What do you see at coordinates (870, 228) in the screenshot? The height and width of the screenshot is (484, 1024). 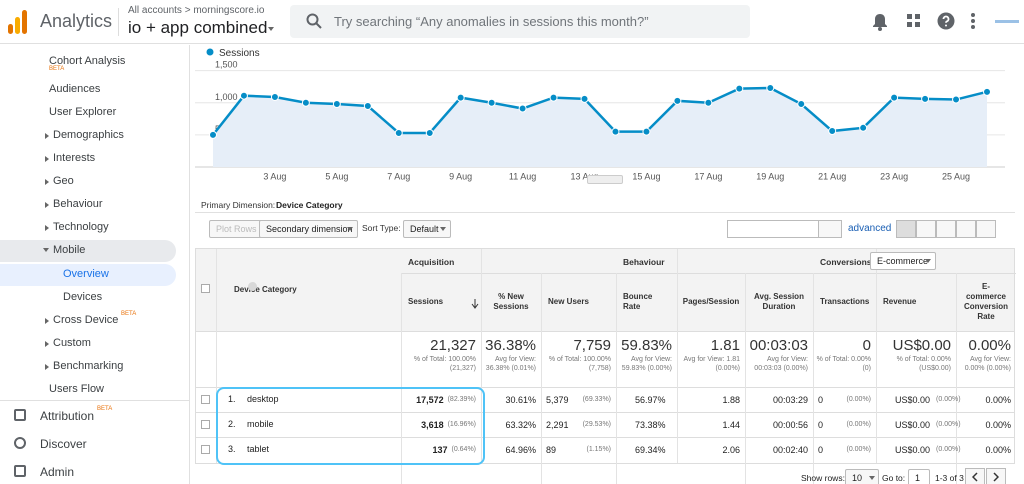 I see `advanced-link: advanced` at bounding box center [870, 228].